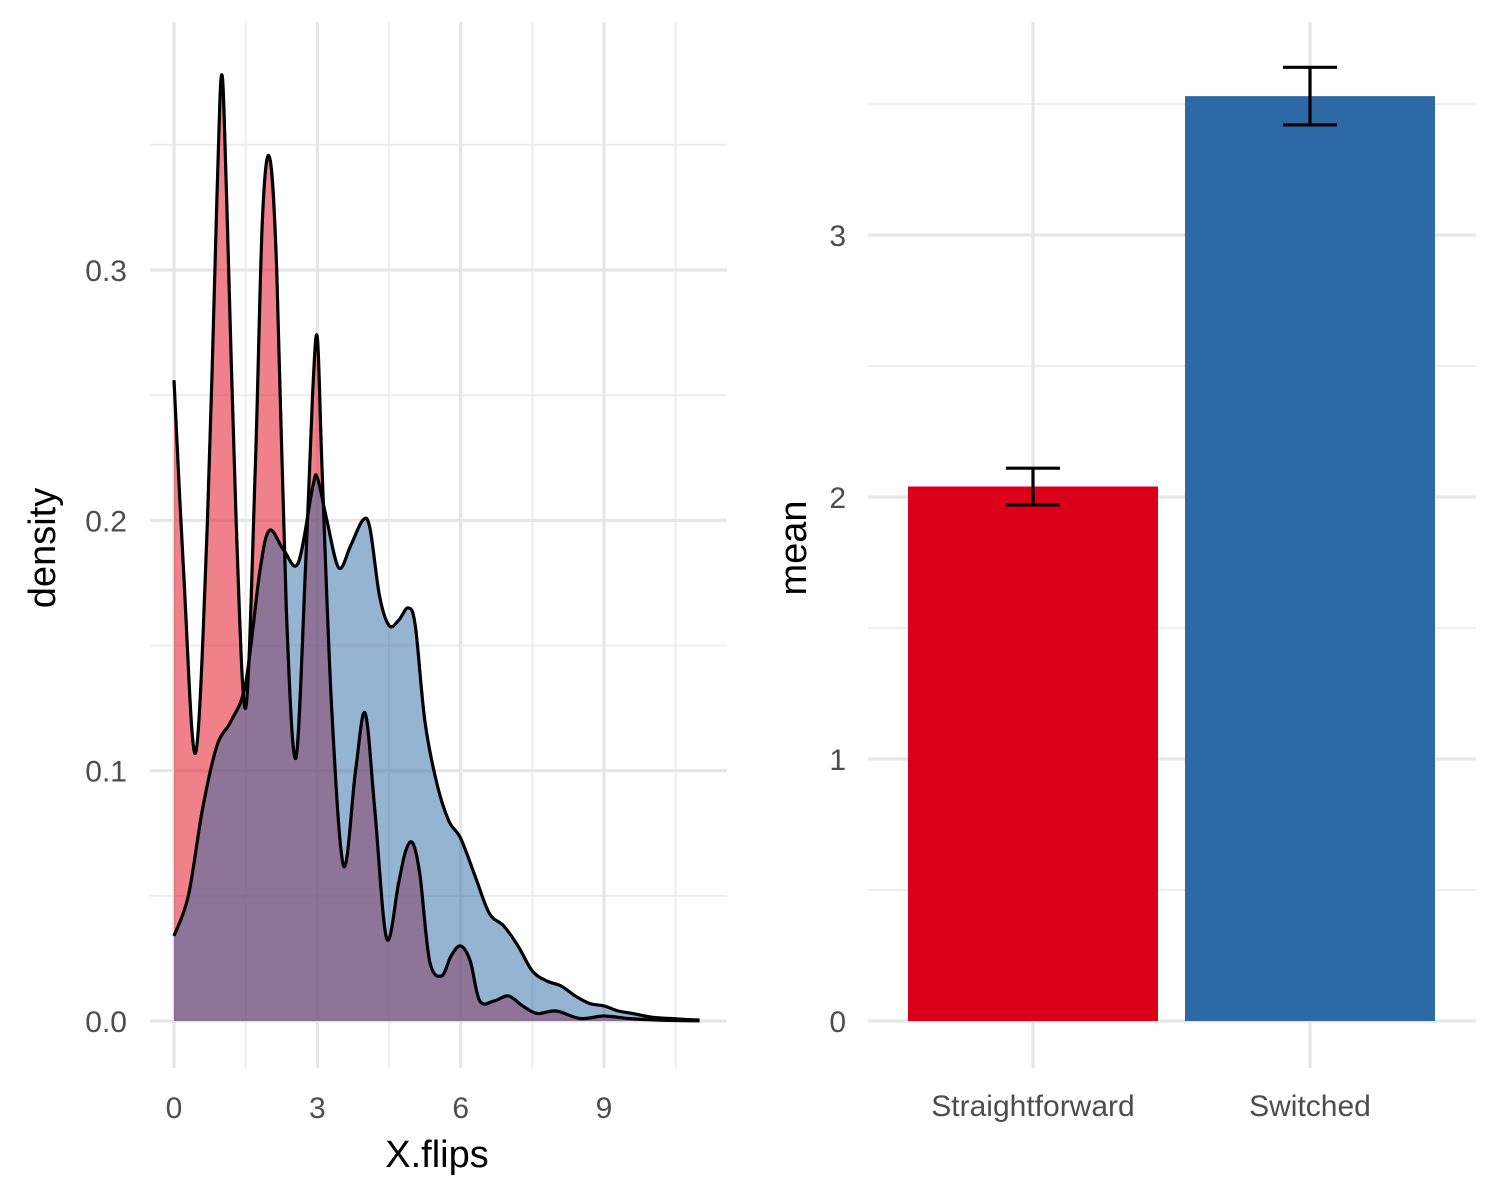  What do you see at coordinates (436, 1155) in the screenshot?
I see `density-x-axis-title: X.flips` at bounding box center [436, 1155].